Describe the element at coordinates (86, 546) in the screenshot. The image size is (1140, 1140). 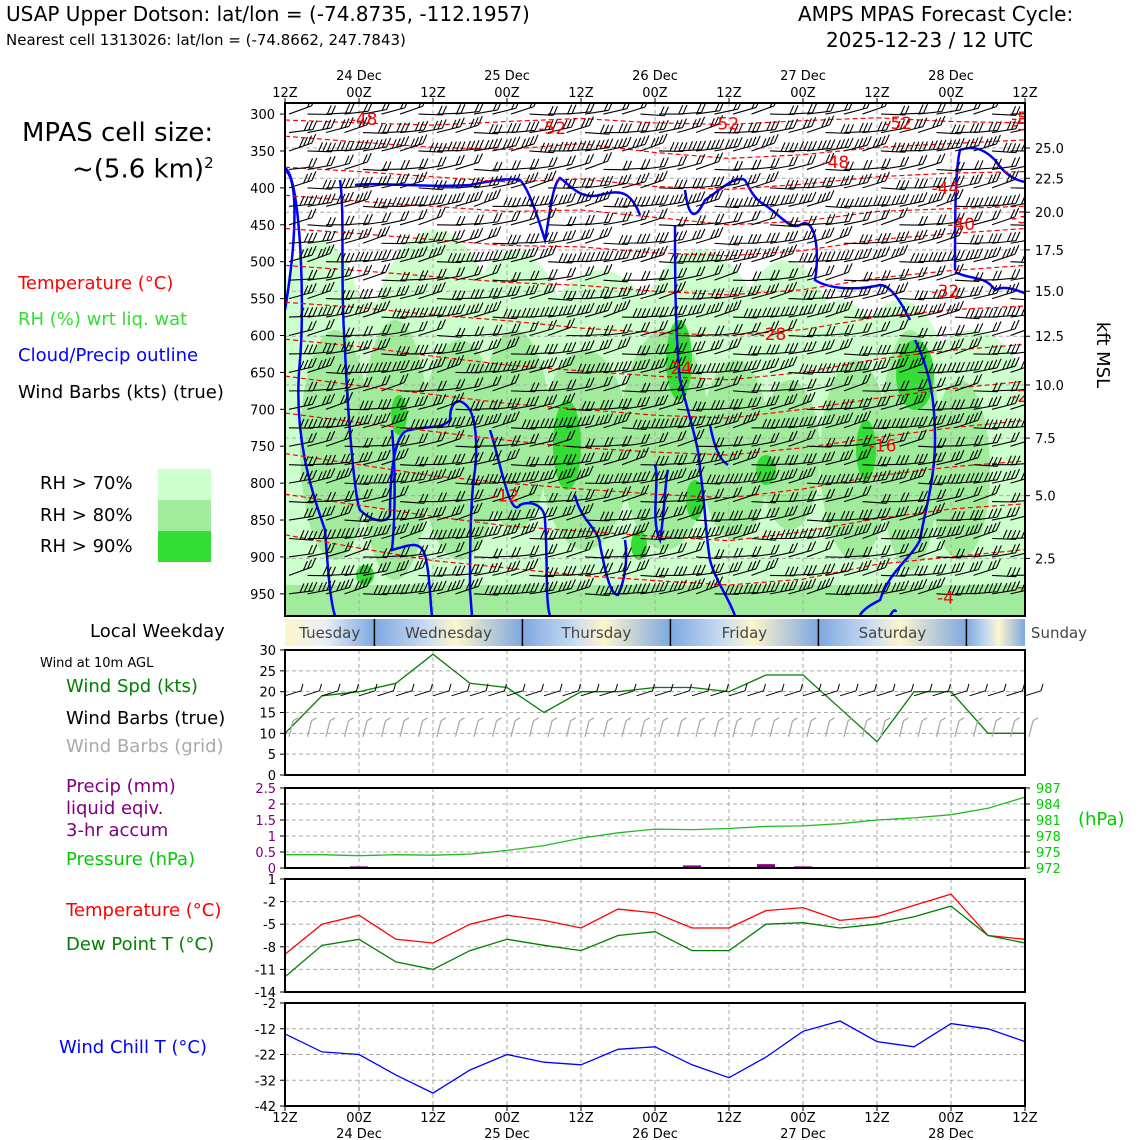
I see `legend-rh90-label: RH > 90%` at that location.